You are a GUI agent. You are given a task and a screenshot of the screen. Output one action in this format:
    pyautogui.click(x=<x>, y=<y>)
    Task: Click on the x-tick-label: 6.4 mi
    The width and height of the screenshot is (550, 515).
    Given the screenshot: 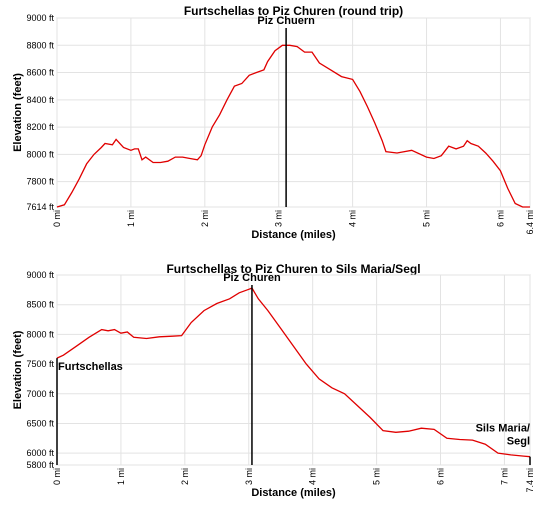 What is the action you would take?
    pyautogui.click(x=530, y=222)
    